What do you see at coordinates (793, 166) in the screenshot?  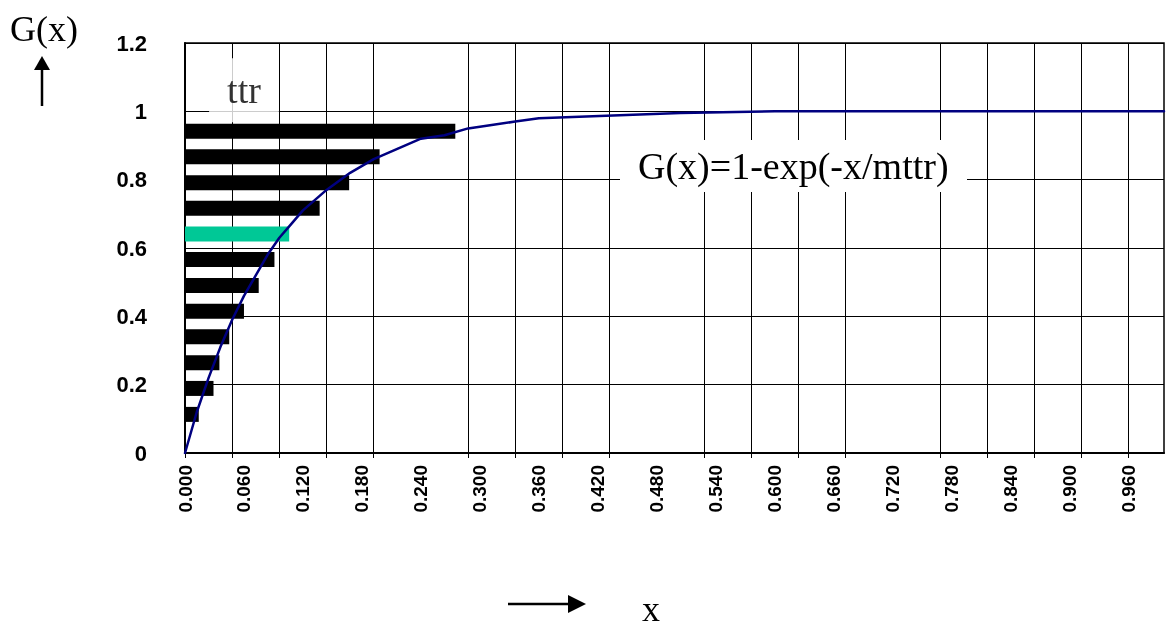 I see `annotation: G(x)=1-exp(-x/mttr)` at bounding box center [793, 166].